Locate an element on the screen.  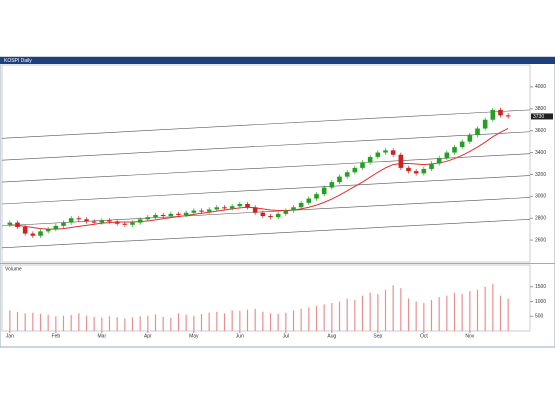
volume-title: Volume is located at coordinates (13, 269).